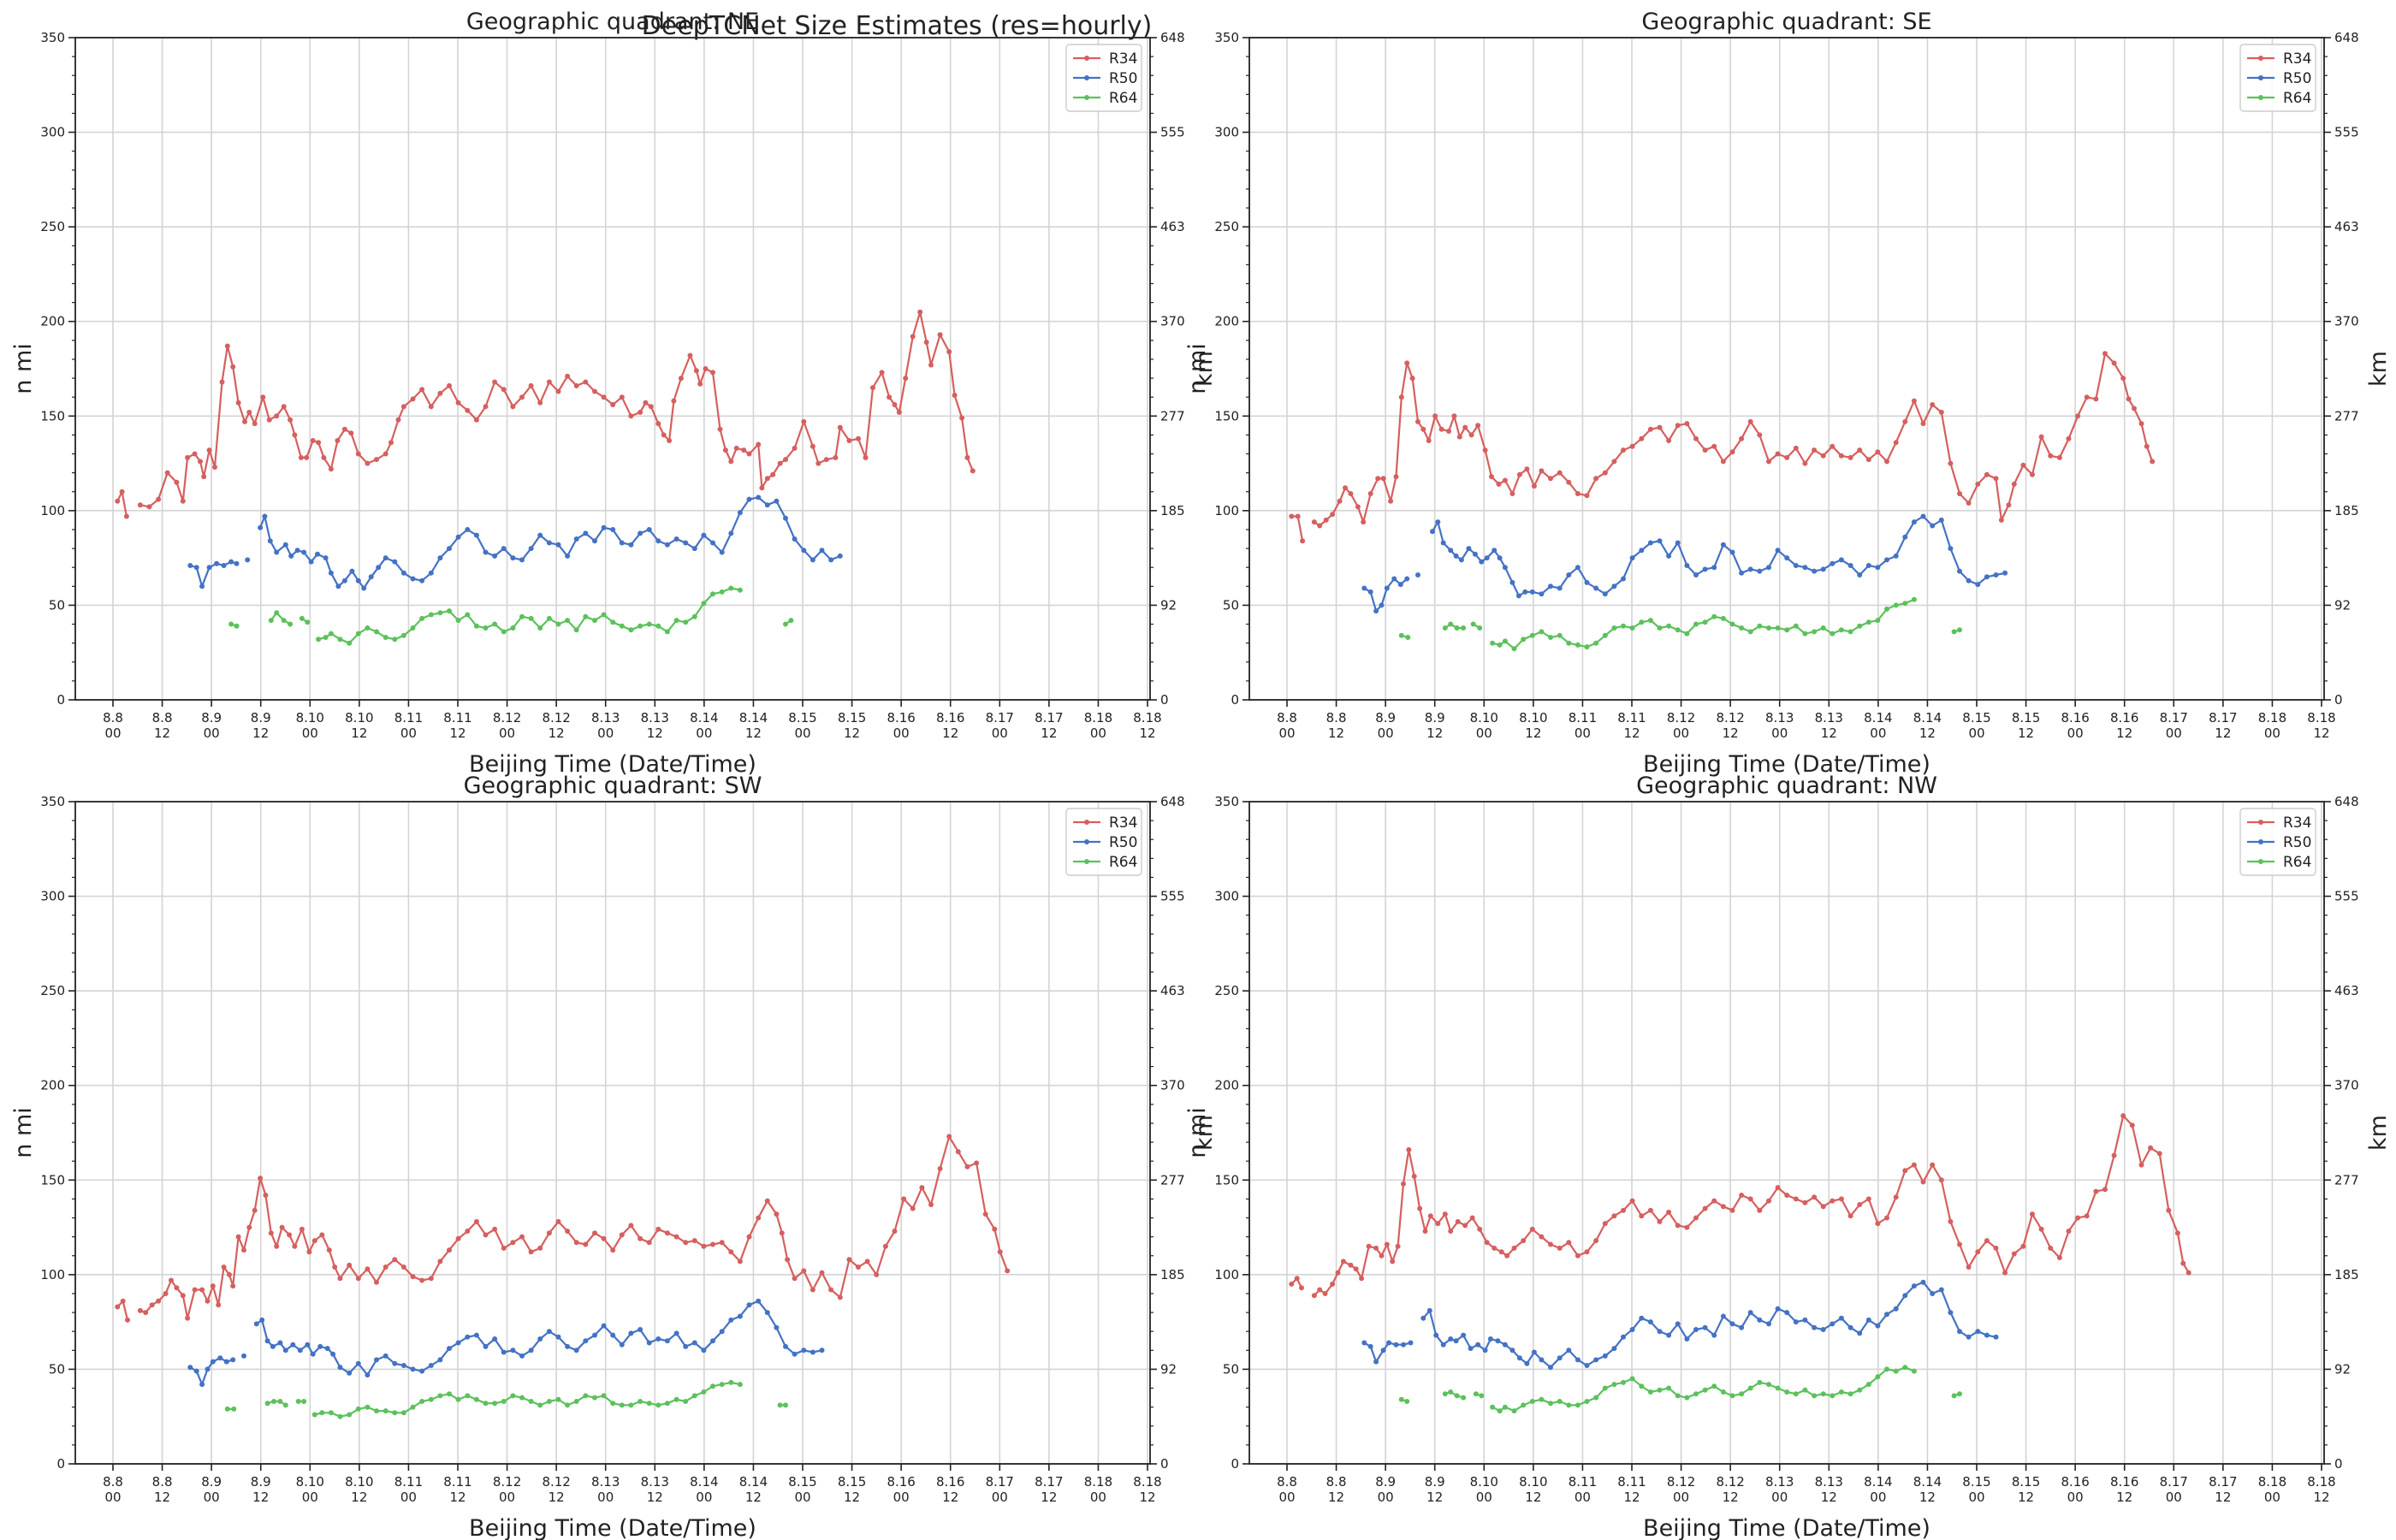 The height and width of the screenshot is (1540, 2396). I want to click on legend: R34 R50 R64, so click(2278, 78).